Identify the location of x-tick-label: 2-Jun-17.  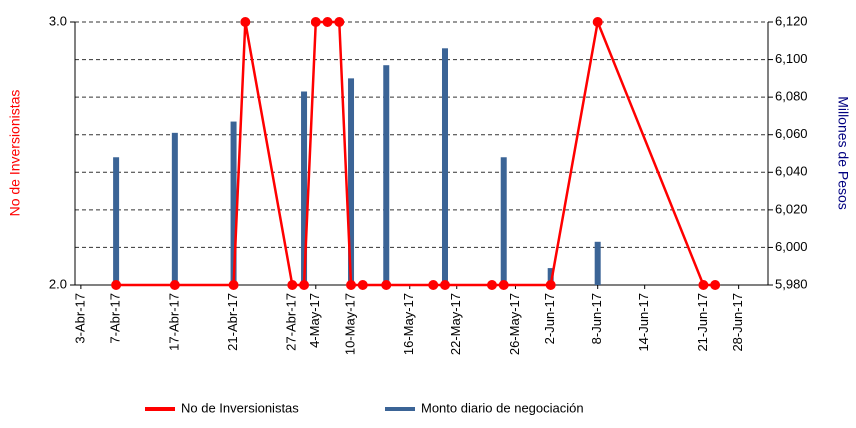
(549, 318).